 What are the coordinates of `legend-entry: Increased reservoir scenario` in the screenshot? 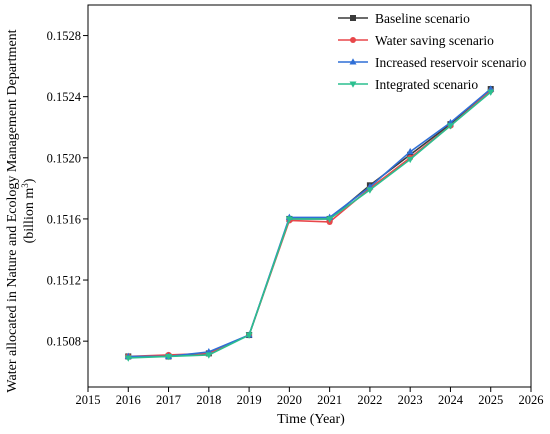 It's located at (432, 62).